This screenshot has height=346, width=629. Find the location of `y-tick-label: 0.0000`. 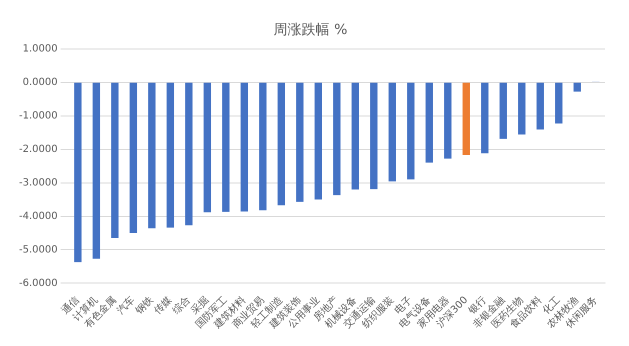

y-tick-label: 0.0000 is located at coordinates (40, 82).